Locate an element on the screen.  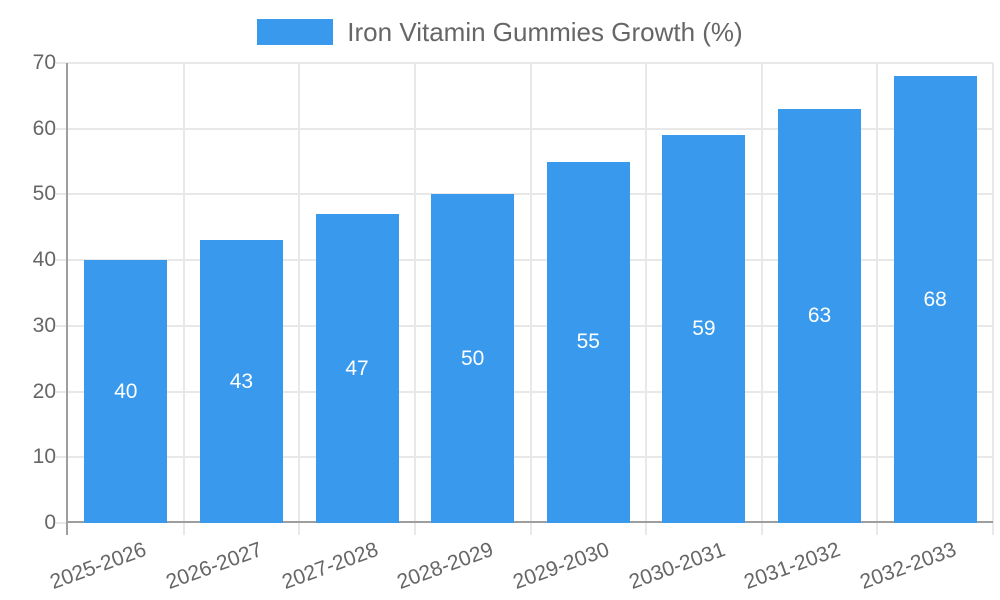
legend: Iron Vitamin Gummies Growth (%) is located at coordinates (500, 32).